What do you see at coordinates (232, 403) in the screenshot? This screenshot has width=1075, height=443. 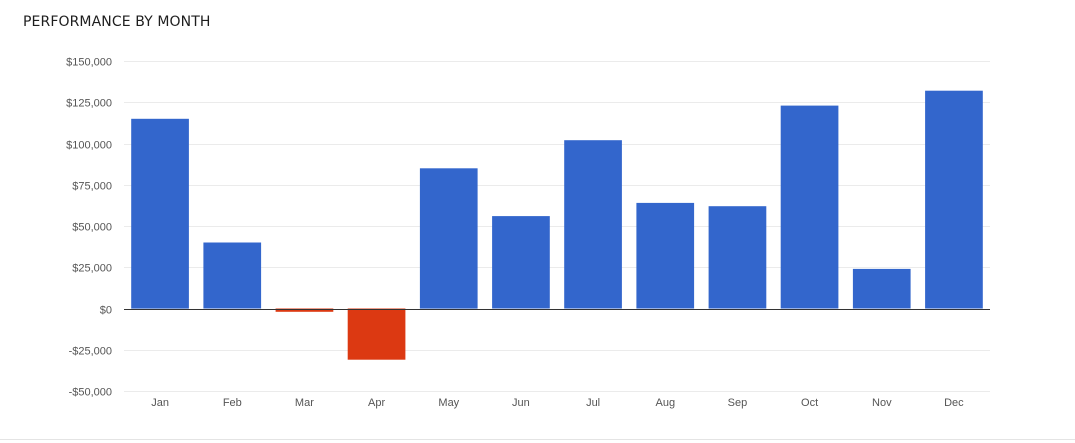 I see `x-tick-label: Feb` at bounding box center [232, 403].